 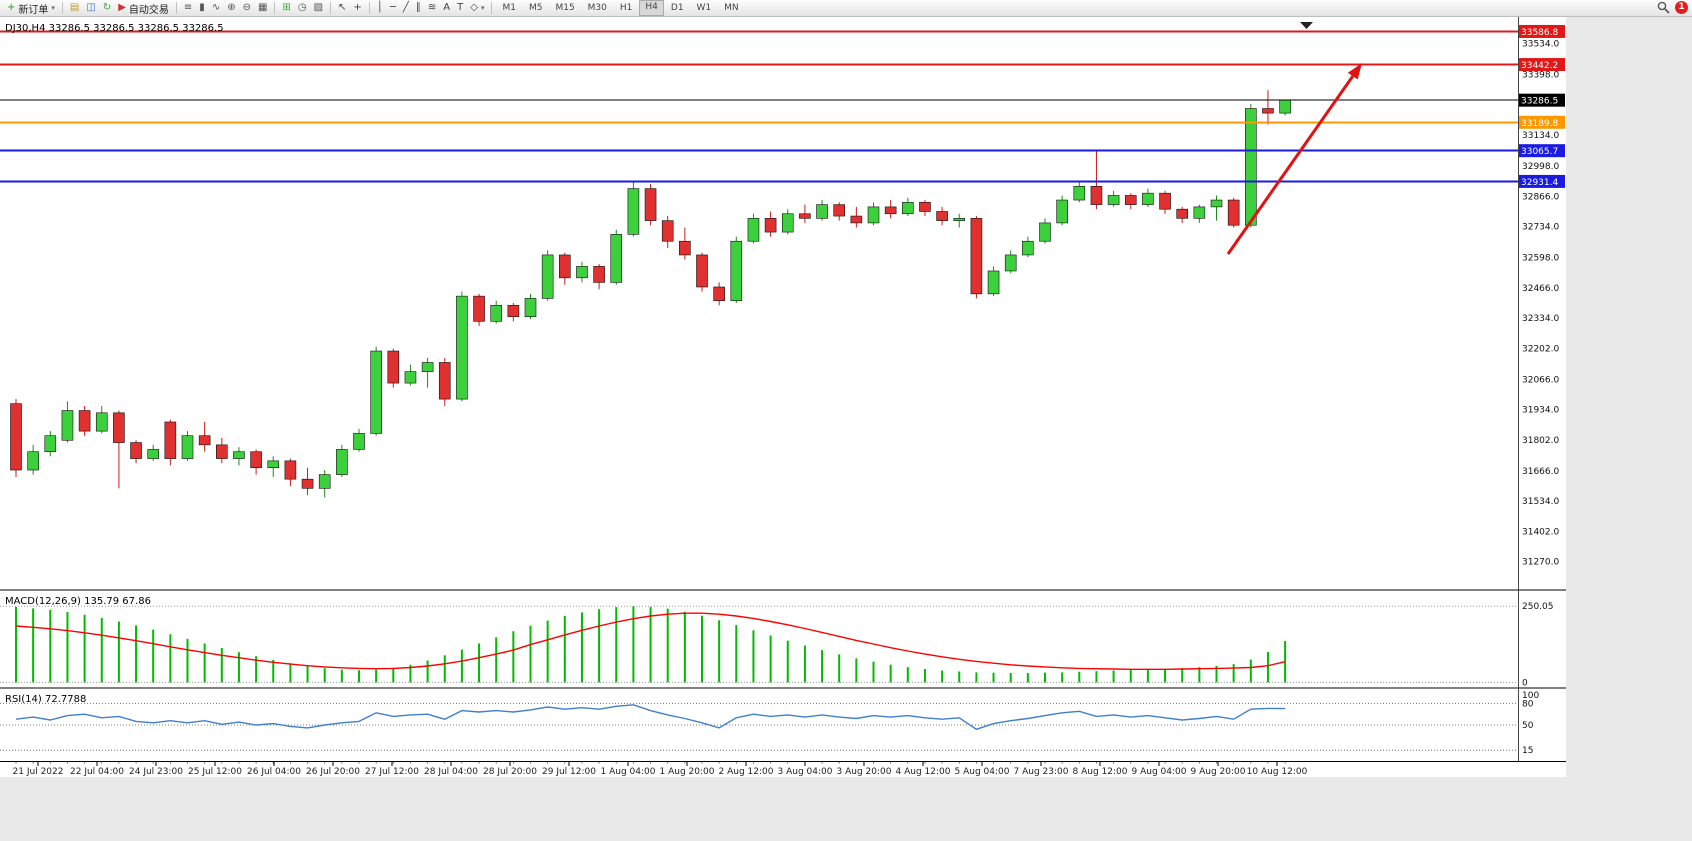 I want to click on shapes-button: ◇ ▾, so click(x=477, y=8).